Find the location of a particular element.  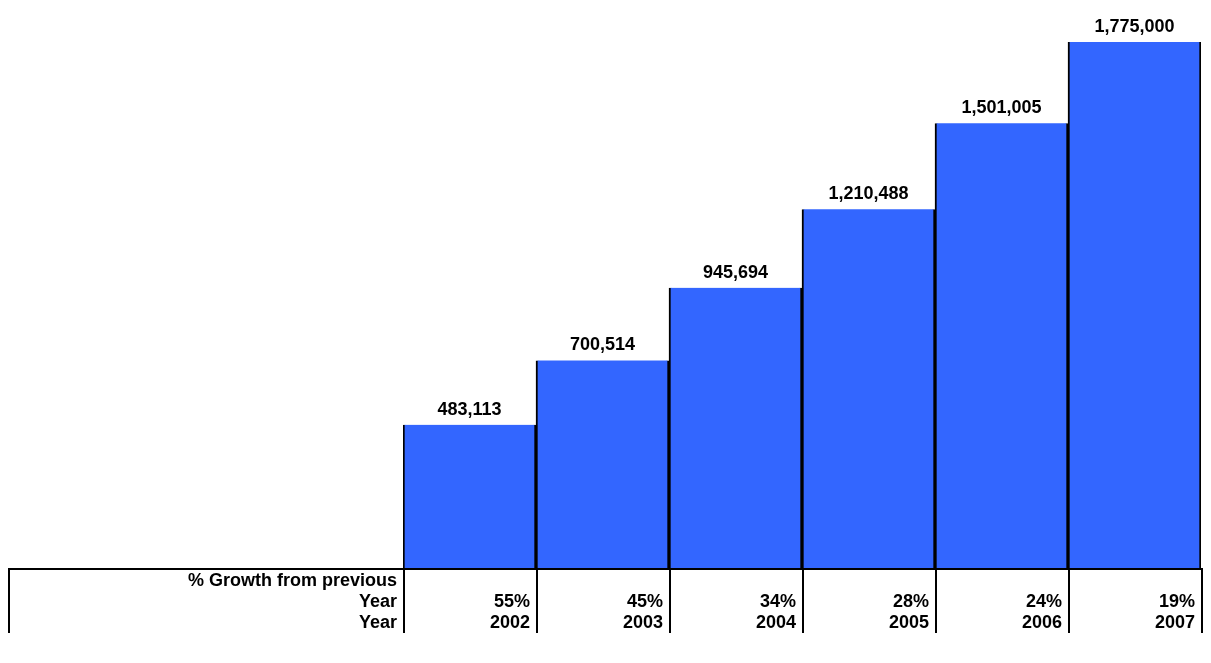

text: 19% is located at coordinates (1135, 590).